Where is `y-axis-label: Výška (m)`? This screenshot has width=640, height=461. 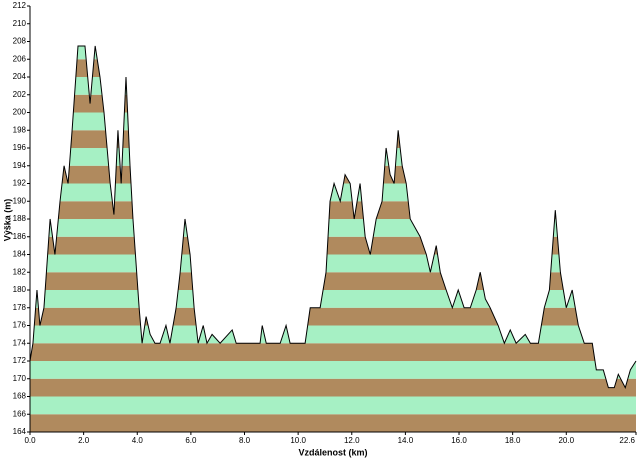
y-axis-label: Výška (m) is located at coordinates (7, 220).